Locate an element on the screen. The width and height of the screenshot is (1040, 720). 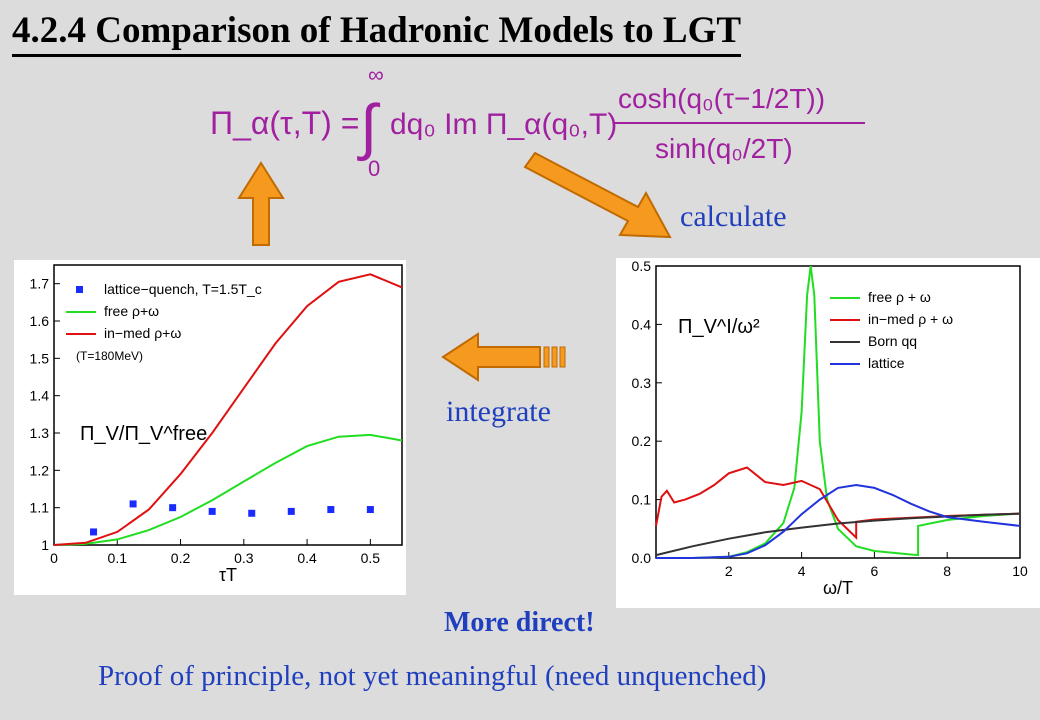
y-tick-label: 0.0 is located at coordinates (642, 558).